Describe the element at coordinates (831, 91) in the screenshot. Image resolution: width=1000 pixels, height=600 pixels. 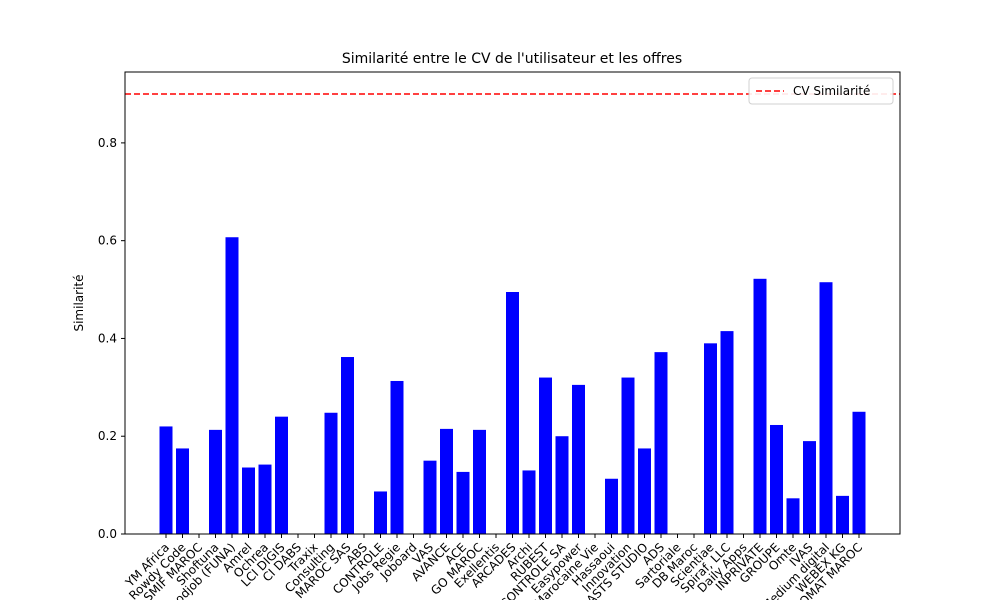
I see `legend-label: CV Similarité` at that location.